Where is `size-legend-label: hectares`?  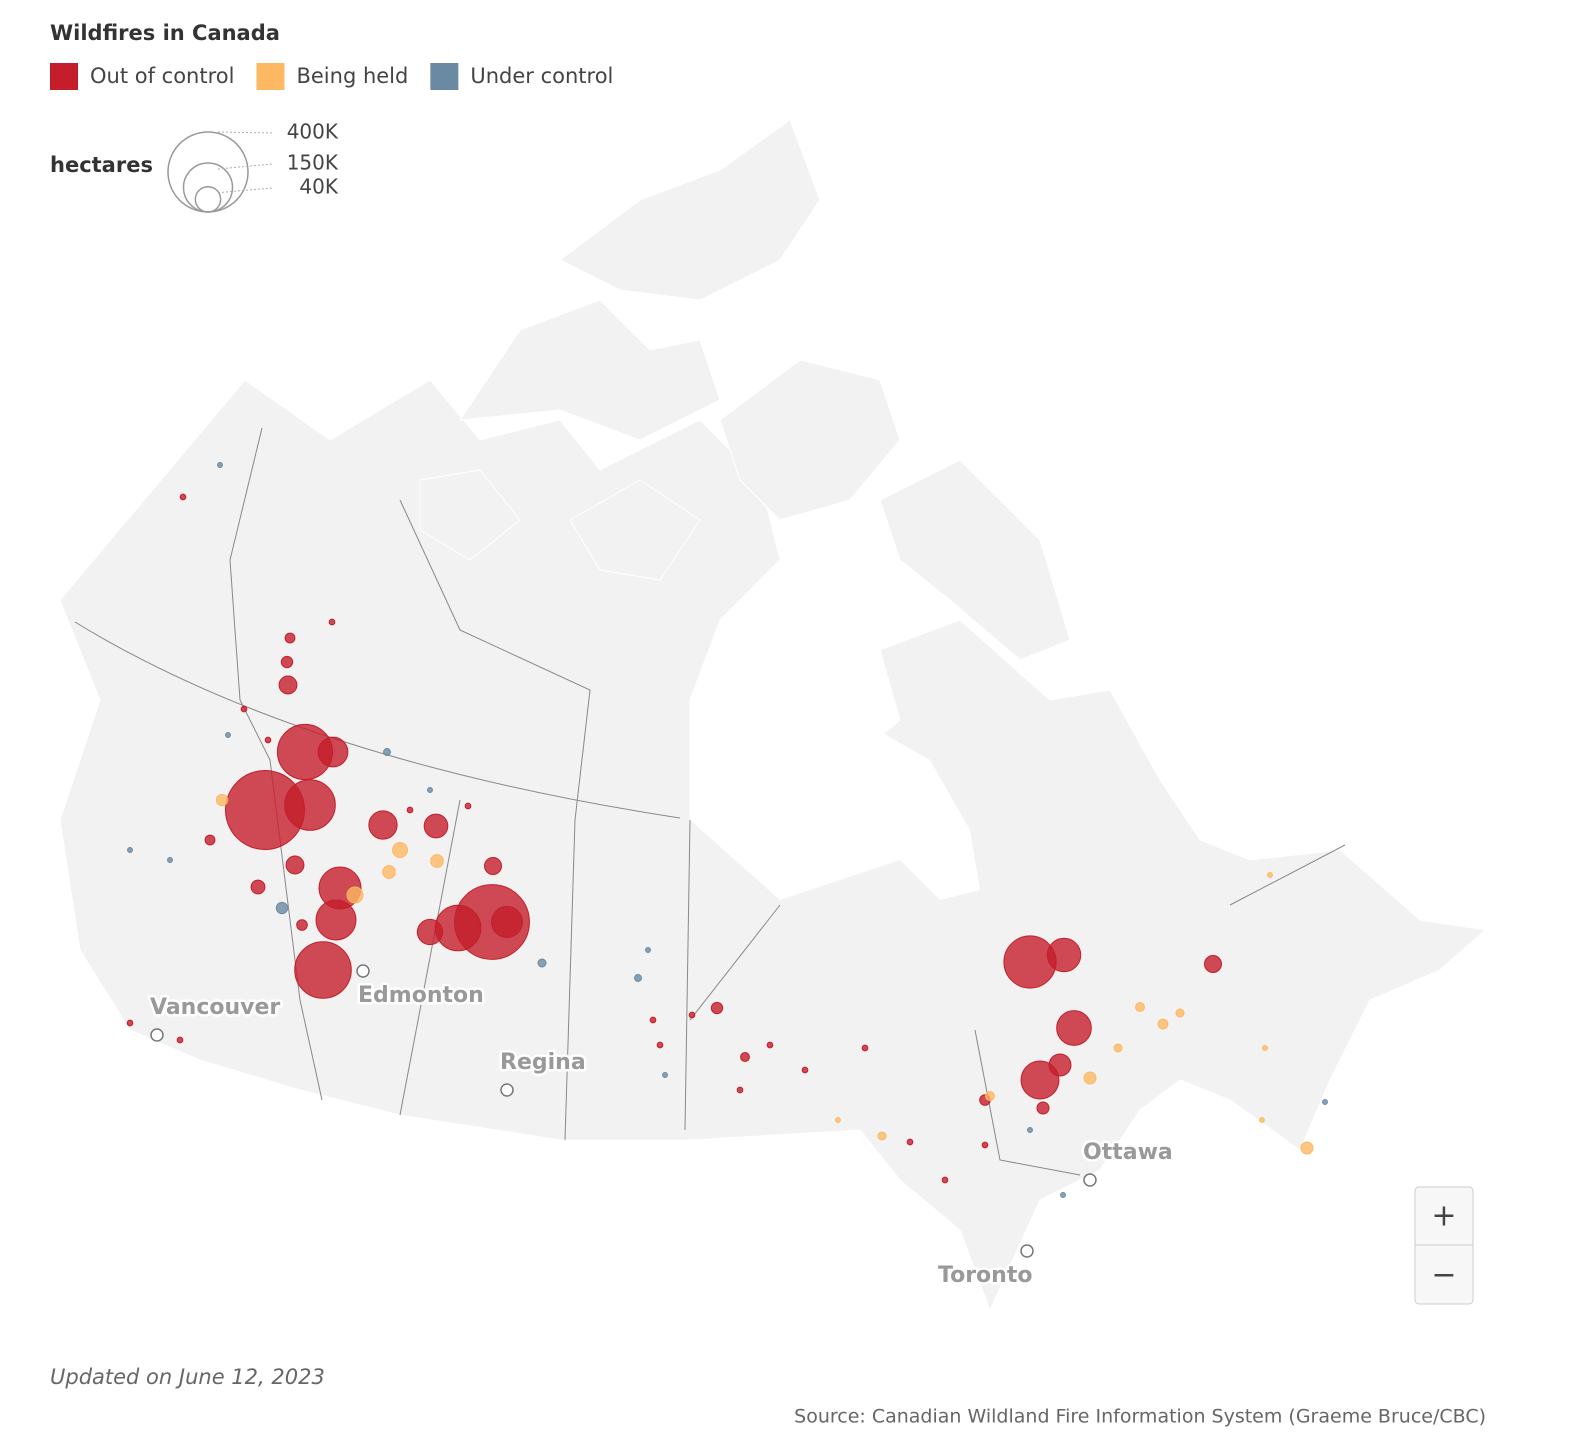 size-legend-label: hectares is located at coordinates (101, 165).